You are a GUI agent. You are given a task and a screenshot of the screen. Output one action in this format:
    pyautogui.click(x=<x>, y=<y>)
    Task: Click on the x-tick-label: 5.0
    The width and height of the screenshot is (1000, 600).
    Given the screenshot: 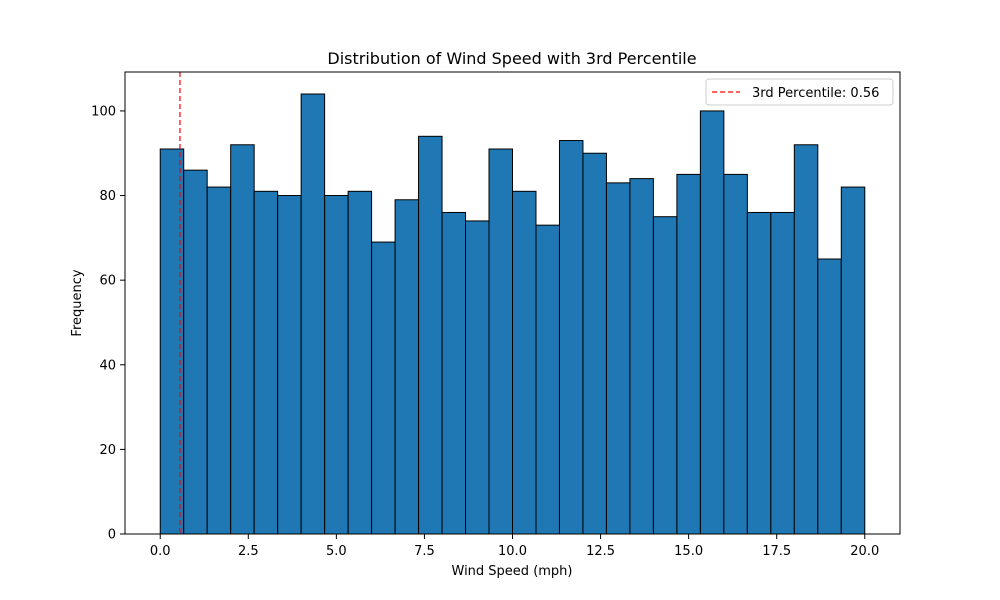 What is the action you would take?
    pyautogui.click(x=336, y=551)
    